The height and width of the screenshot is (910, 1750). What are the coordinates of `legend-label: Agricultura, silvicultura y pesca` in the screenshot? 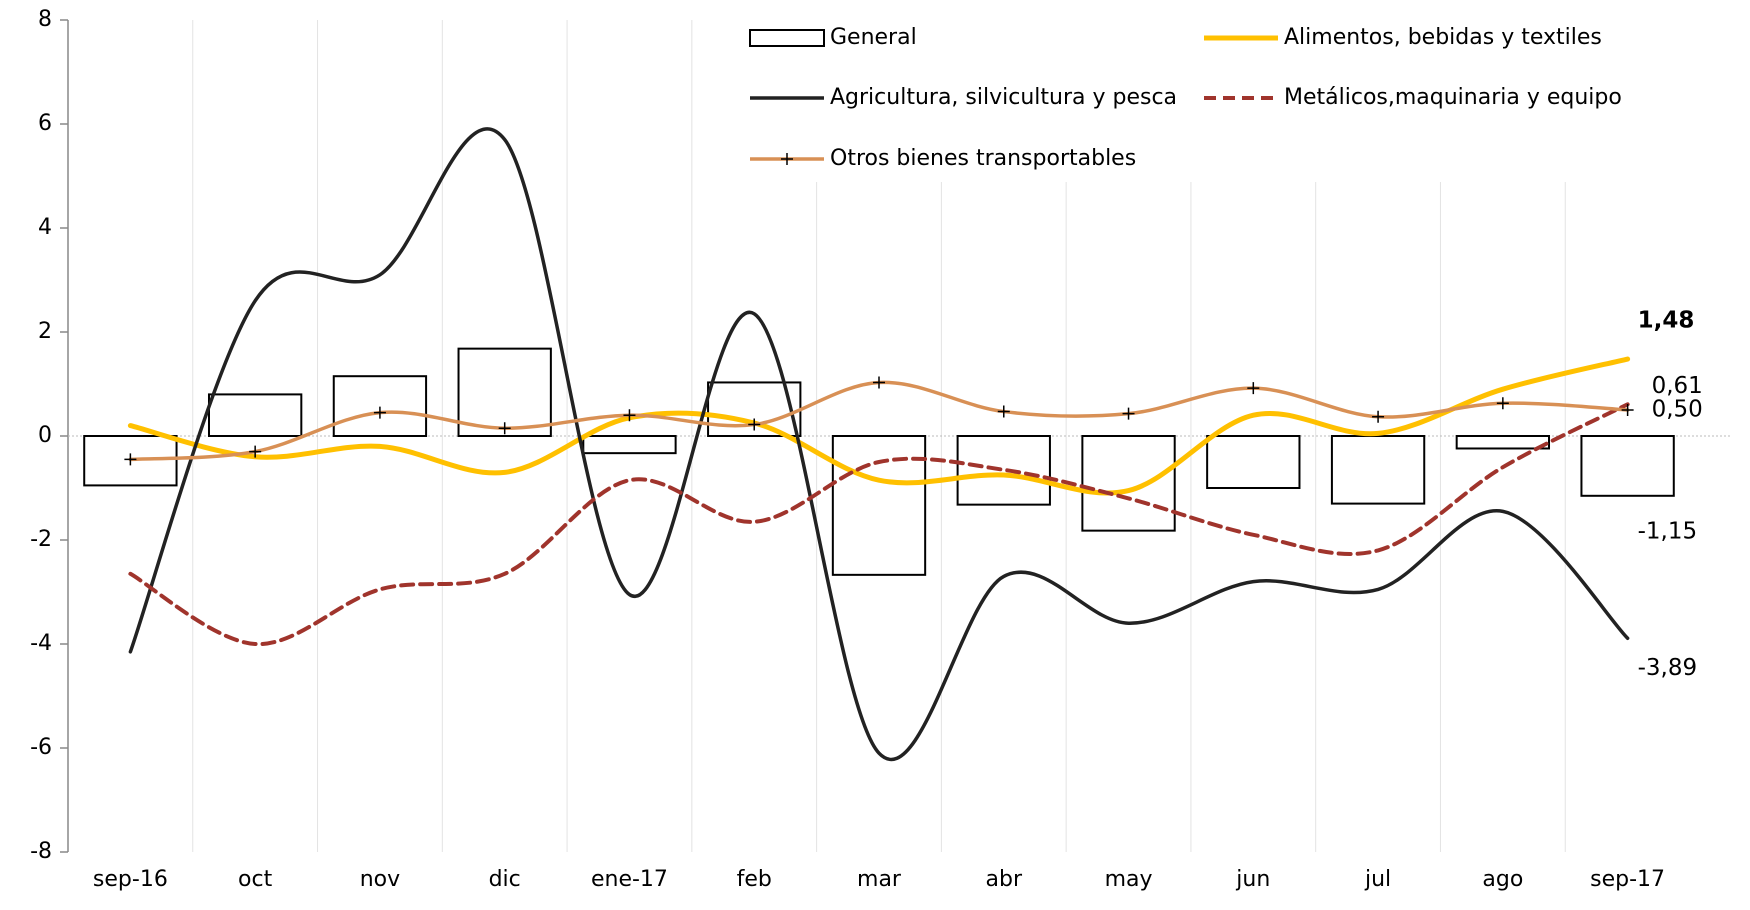 It's located at (1003, 97).